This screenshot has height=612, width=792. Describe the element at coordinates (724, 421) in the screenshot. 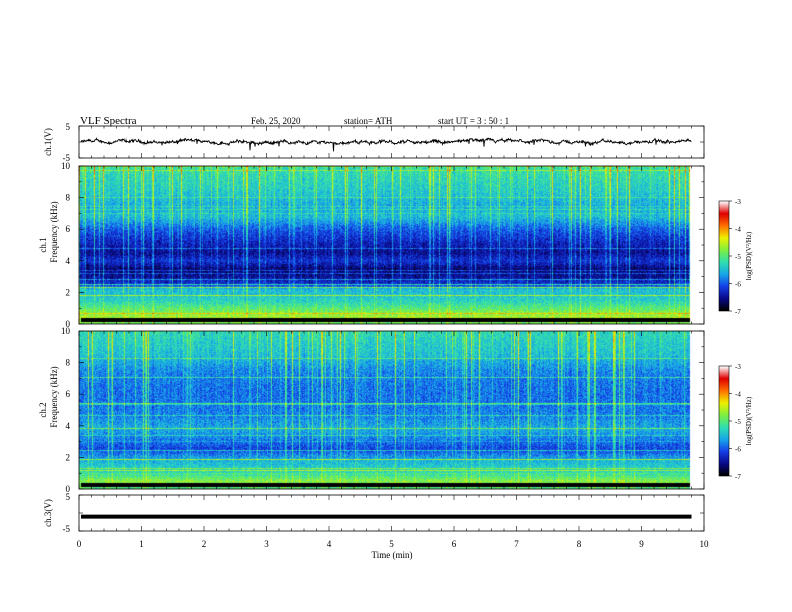

I see `ch2-colorbar-gradient` at that location.